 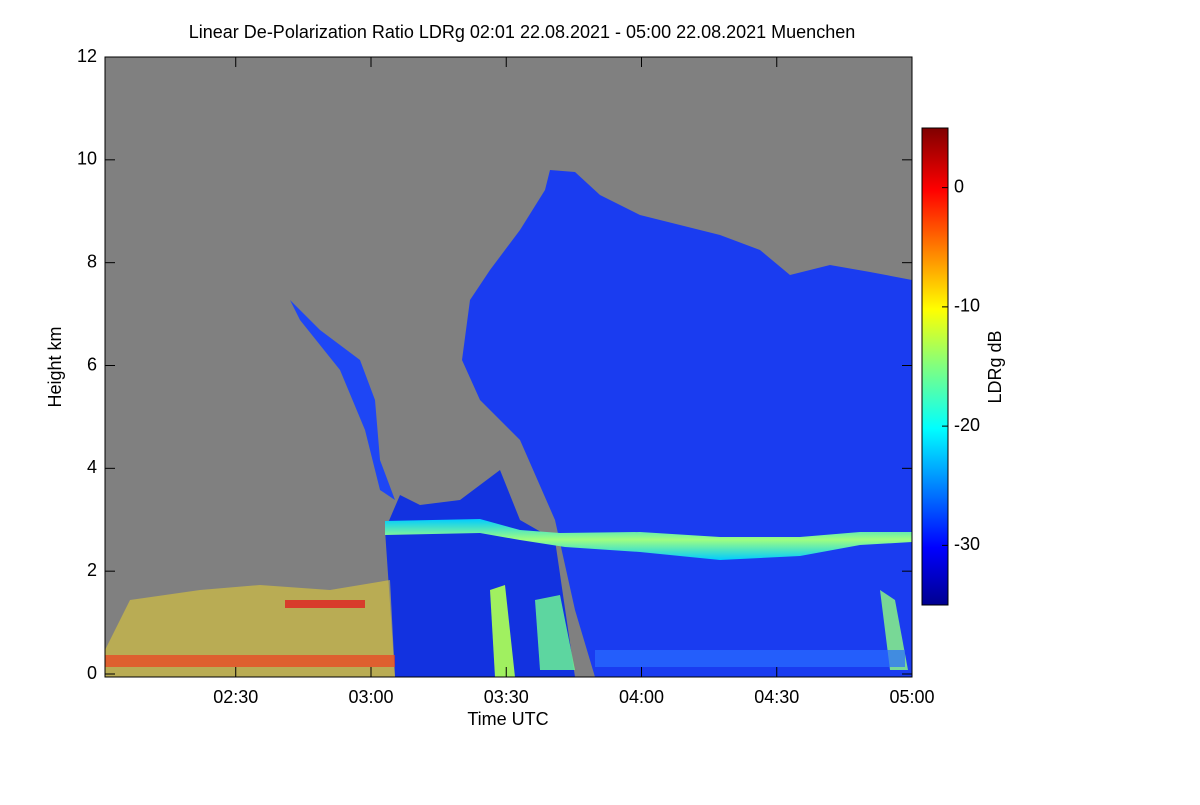 I want to click on y-tick-label: 2, so click(x=92, y=570).